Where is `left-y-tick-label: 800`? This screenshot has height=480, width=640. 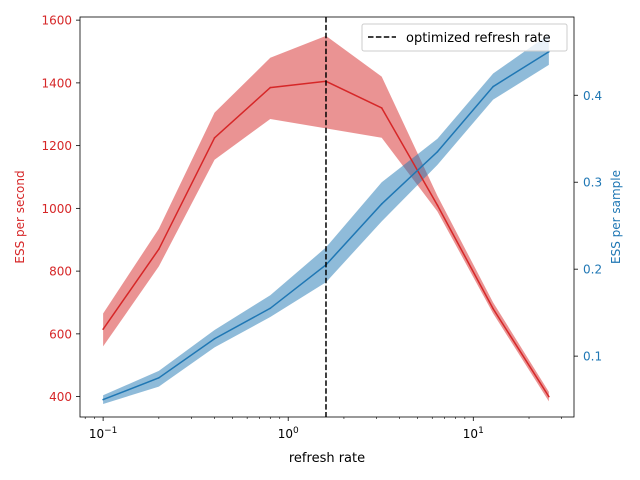 left-y-tick-label: 800 is located at coordinates (60, 272).